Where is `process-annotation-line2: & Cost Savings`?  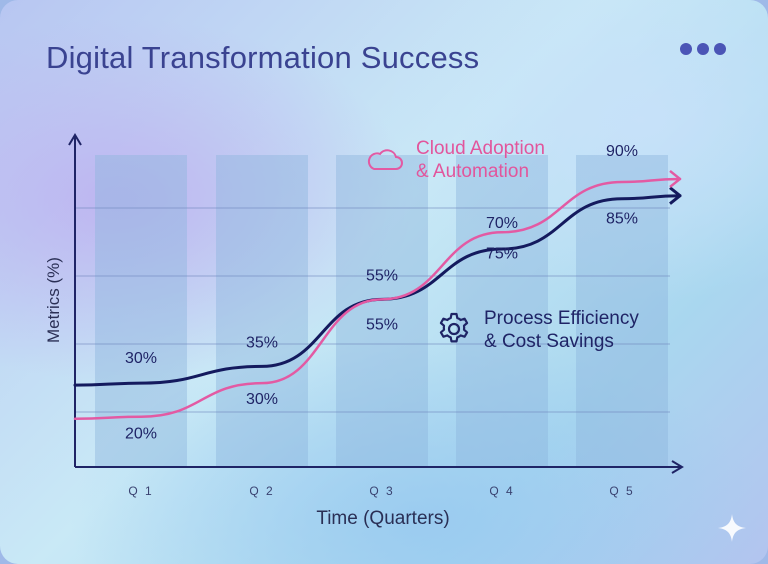 process-annotation-line2: & Cost Savings is located at coordinates (549, 341).